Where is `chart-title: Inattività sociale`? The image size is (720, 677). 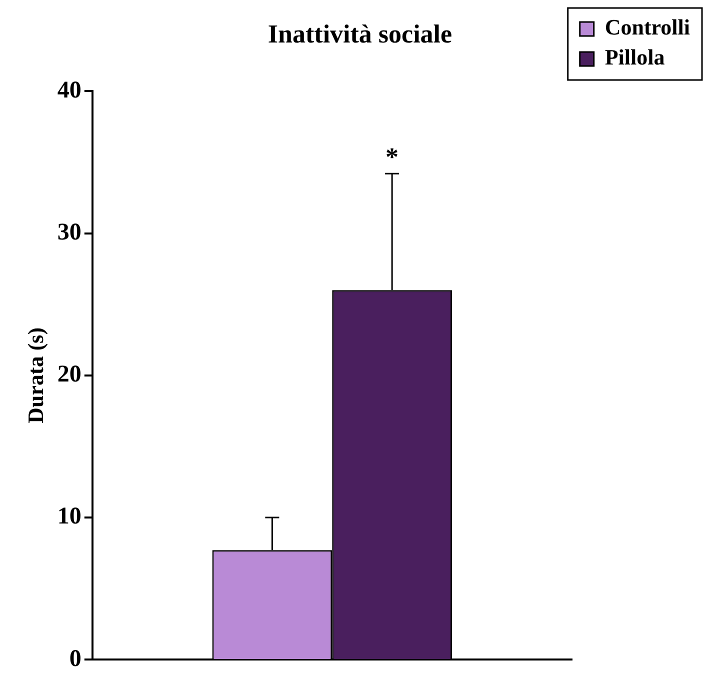 chart-title: Inattività sociale is located at coordinates (360, 33).